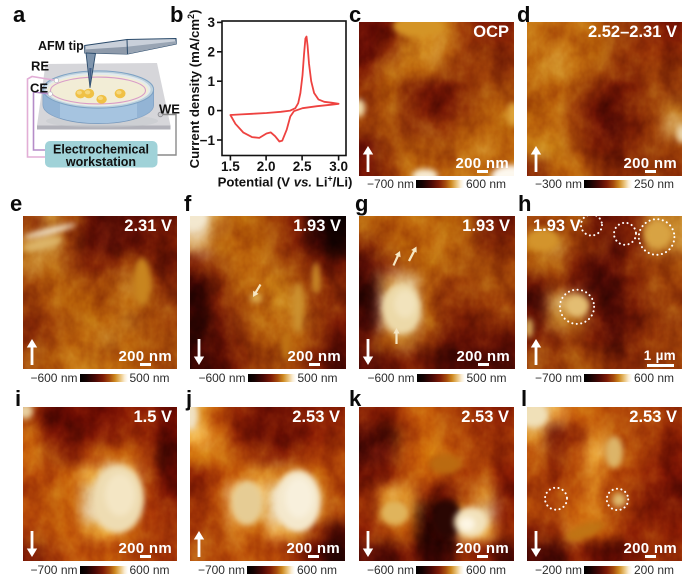 Image resolution: width=700 pixels, height=581 pixels. What do you see at coordinates (101, 150) in the screenshot?
I see `svg-text: Electrochemical` at bounding box center [101, 150].